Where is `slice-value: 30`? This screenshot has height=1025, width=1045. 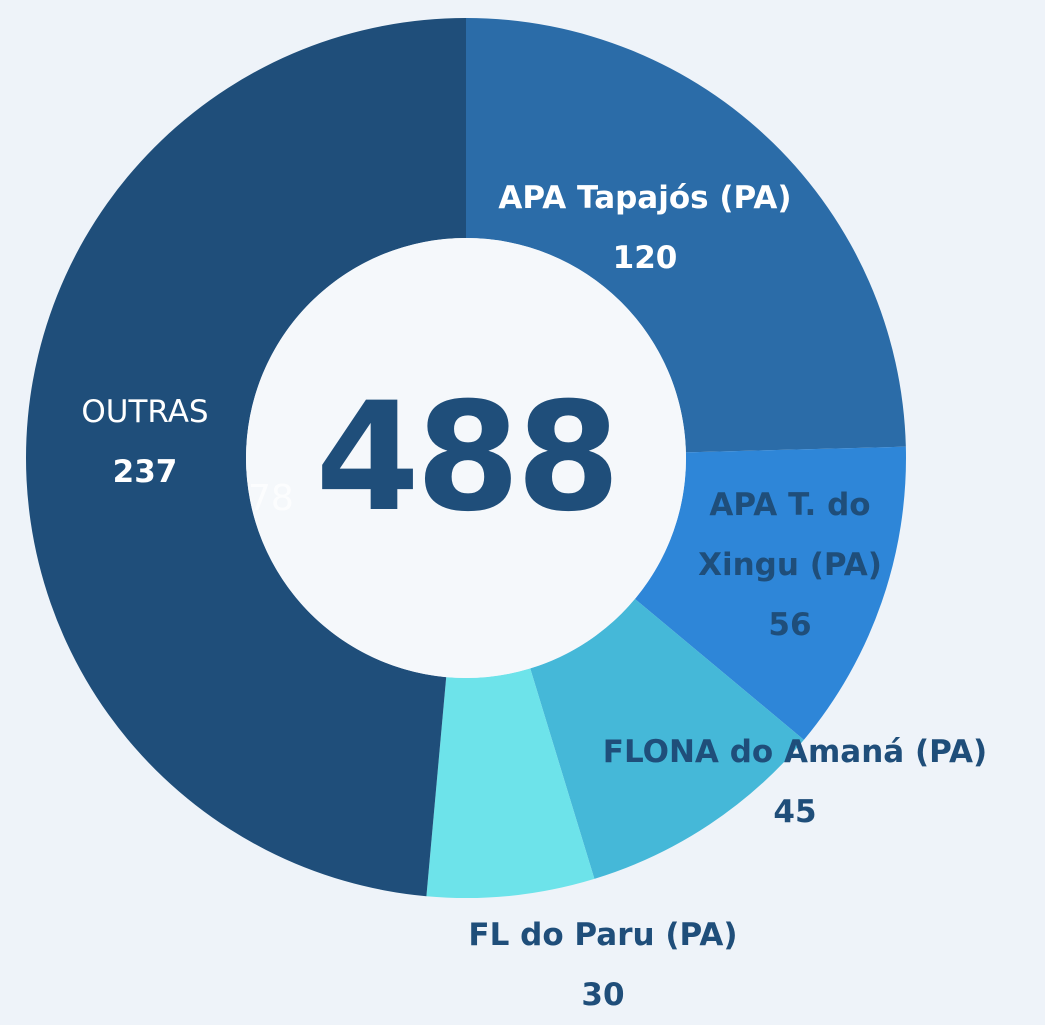 slice-value: 30 is located at coordinates (603, 995).